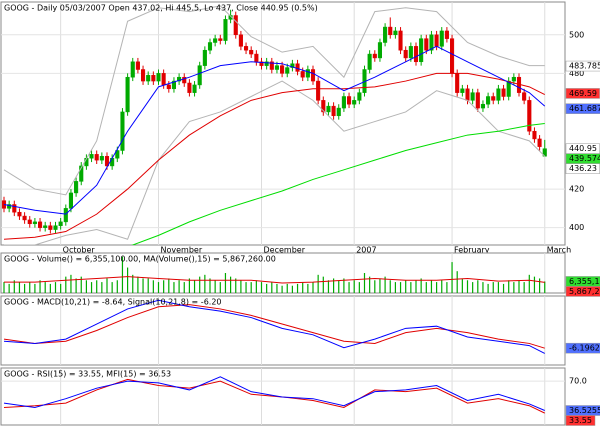  I want to click on x-tick-label: October, so click(79, 250).